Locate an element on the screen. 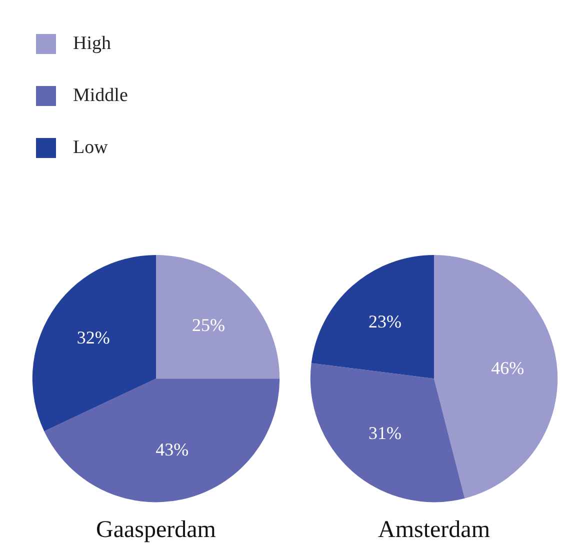 This screenshot has height=547, width=573. data-label: 25% is located at coordinates (208, 324).